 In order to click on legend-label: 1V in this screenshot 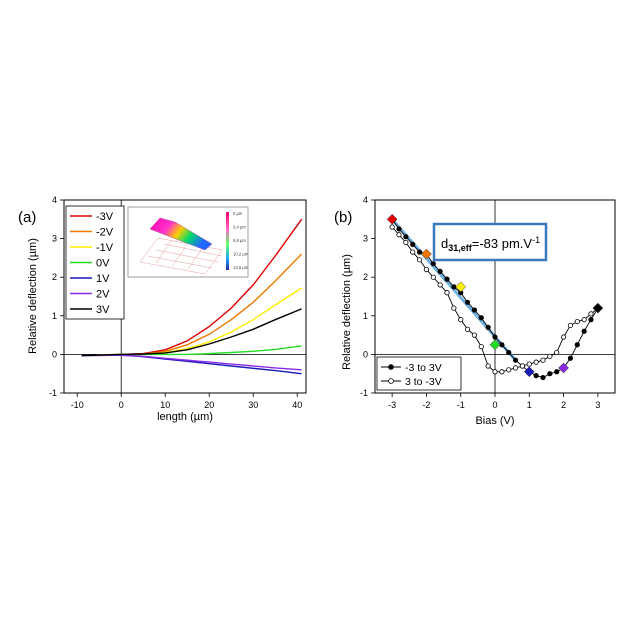, I will do `click(103, 279)`.